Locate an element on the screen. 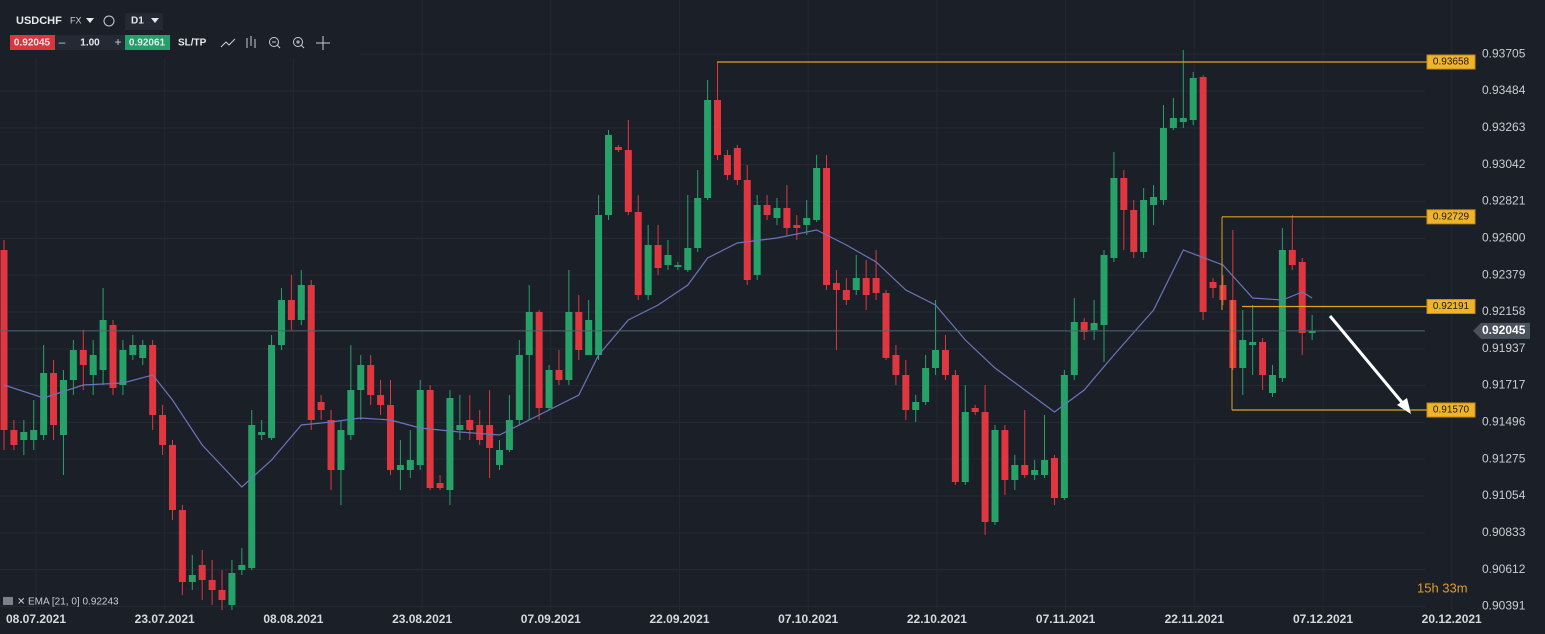  level-label: 0.92191 is located at coordinates (1451, 306).